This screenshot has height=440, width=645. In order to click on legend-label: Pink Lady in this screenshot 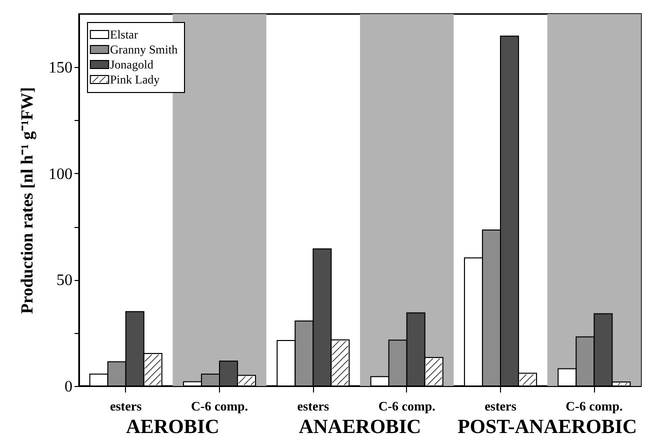, I will do `click(135, 79)`.